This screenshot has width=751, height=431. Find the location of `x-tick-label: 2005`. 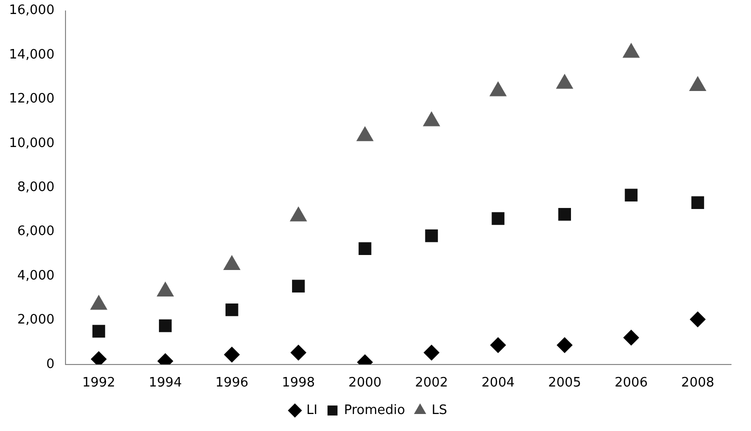

x-tick-label: 2005 is located at coordinates (565, 383).